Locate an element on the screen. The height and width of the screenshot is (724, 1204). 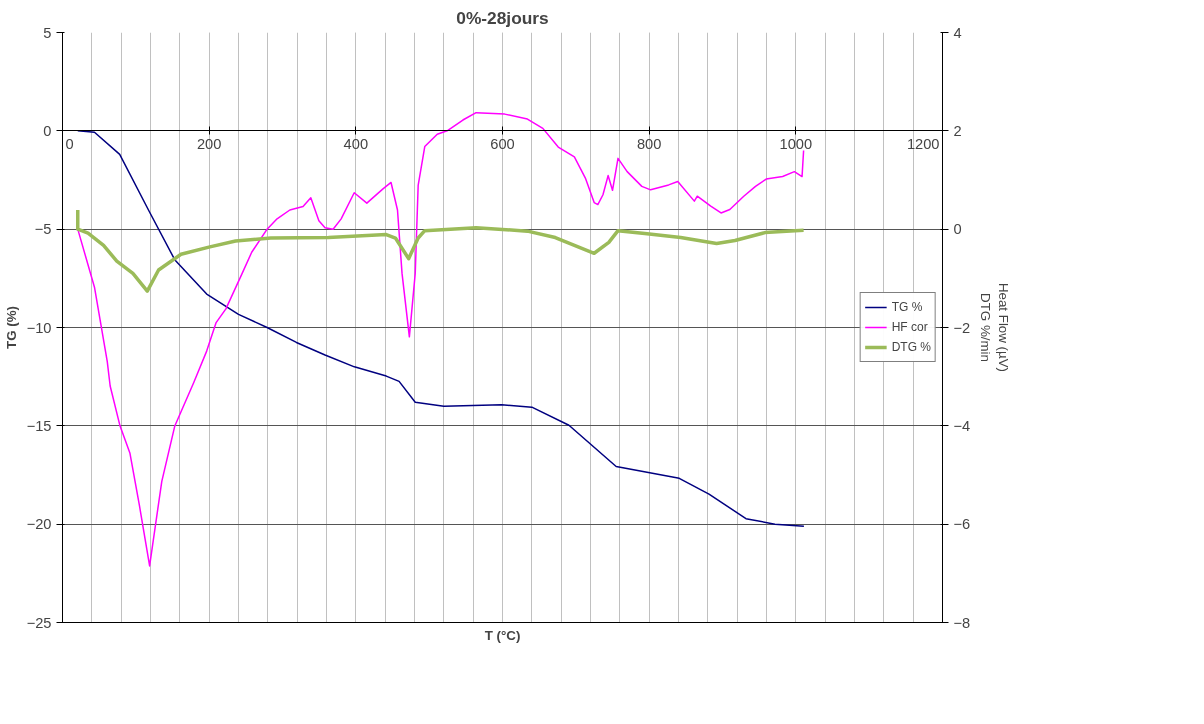
x-tick-label: 0 is located at coordinates (69, 143).